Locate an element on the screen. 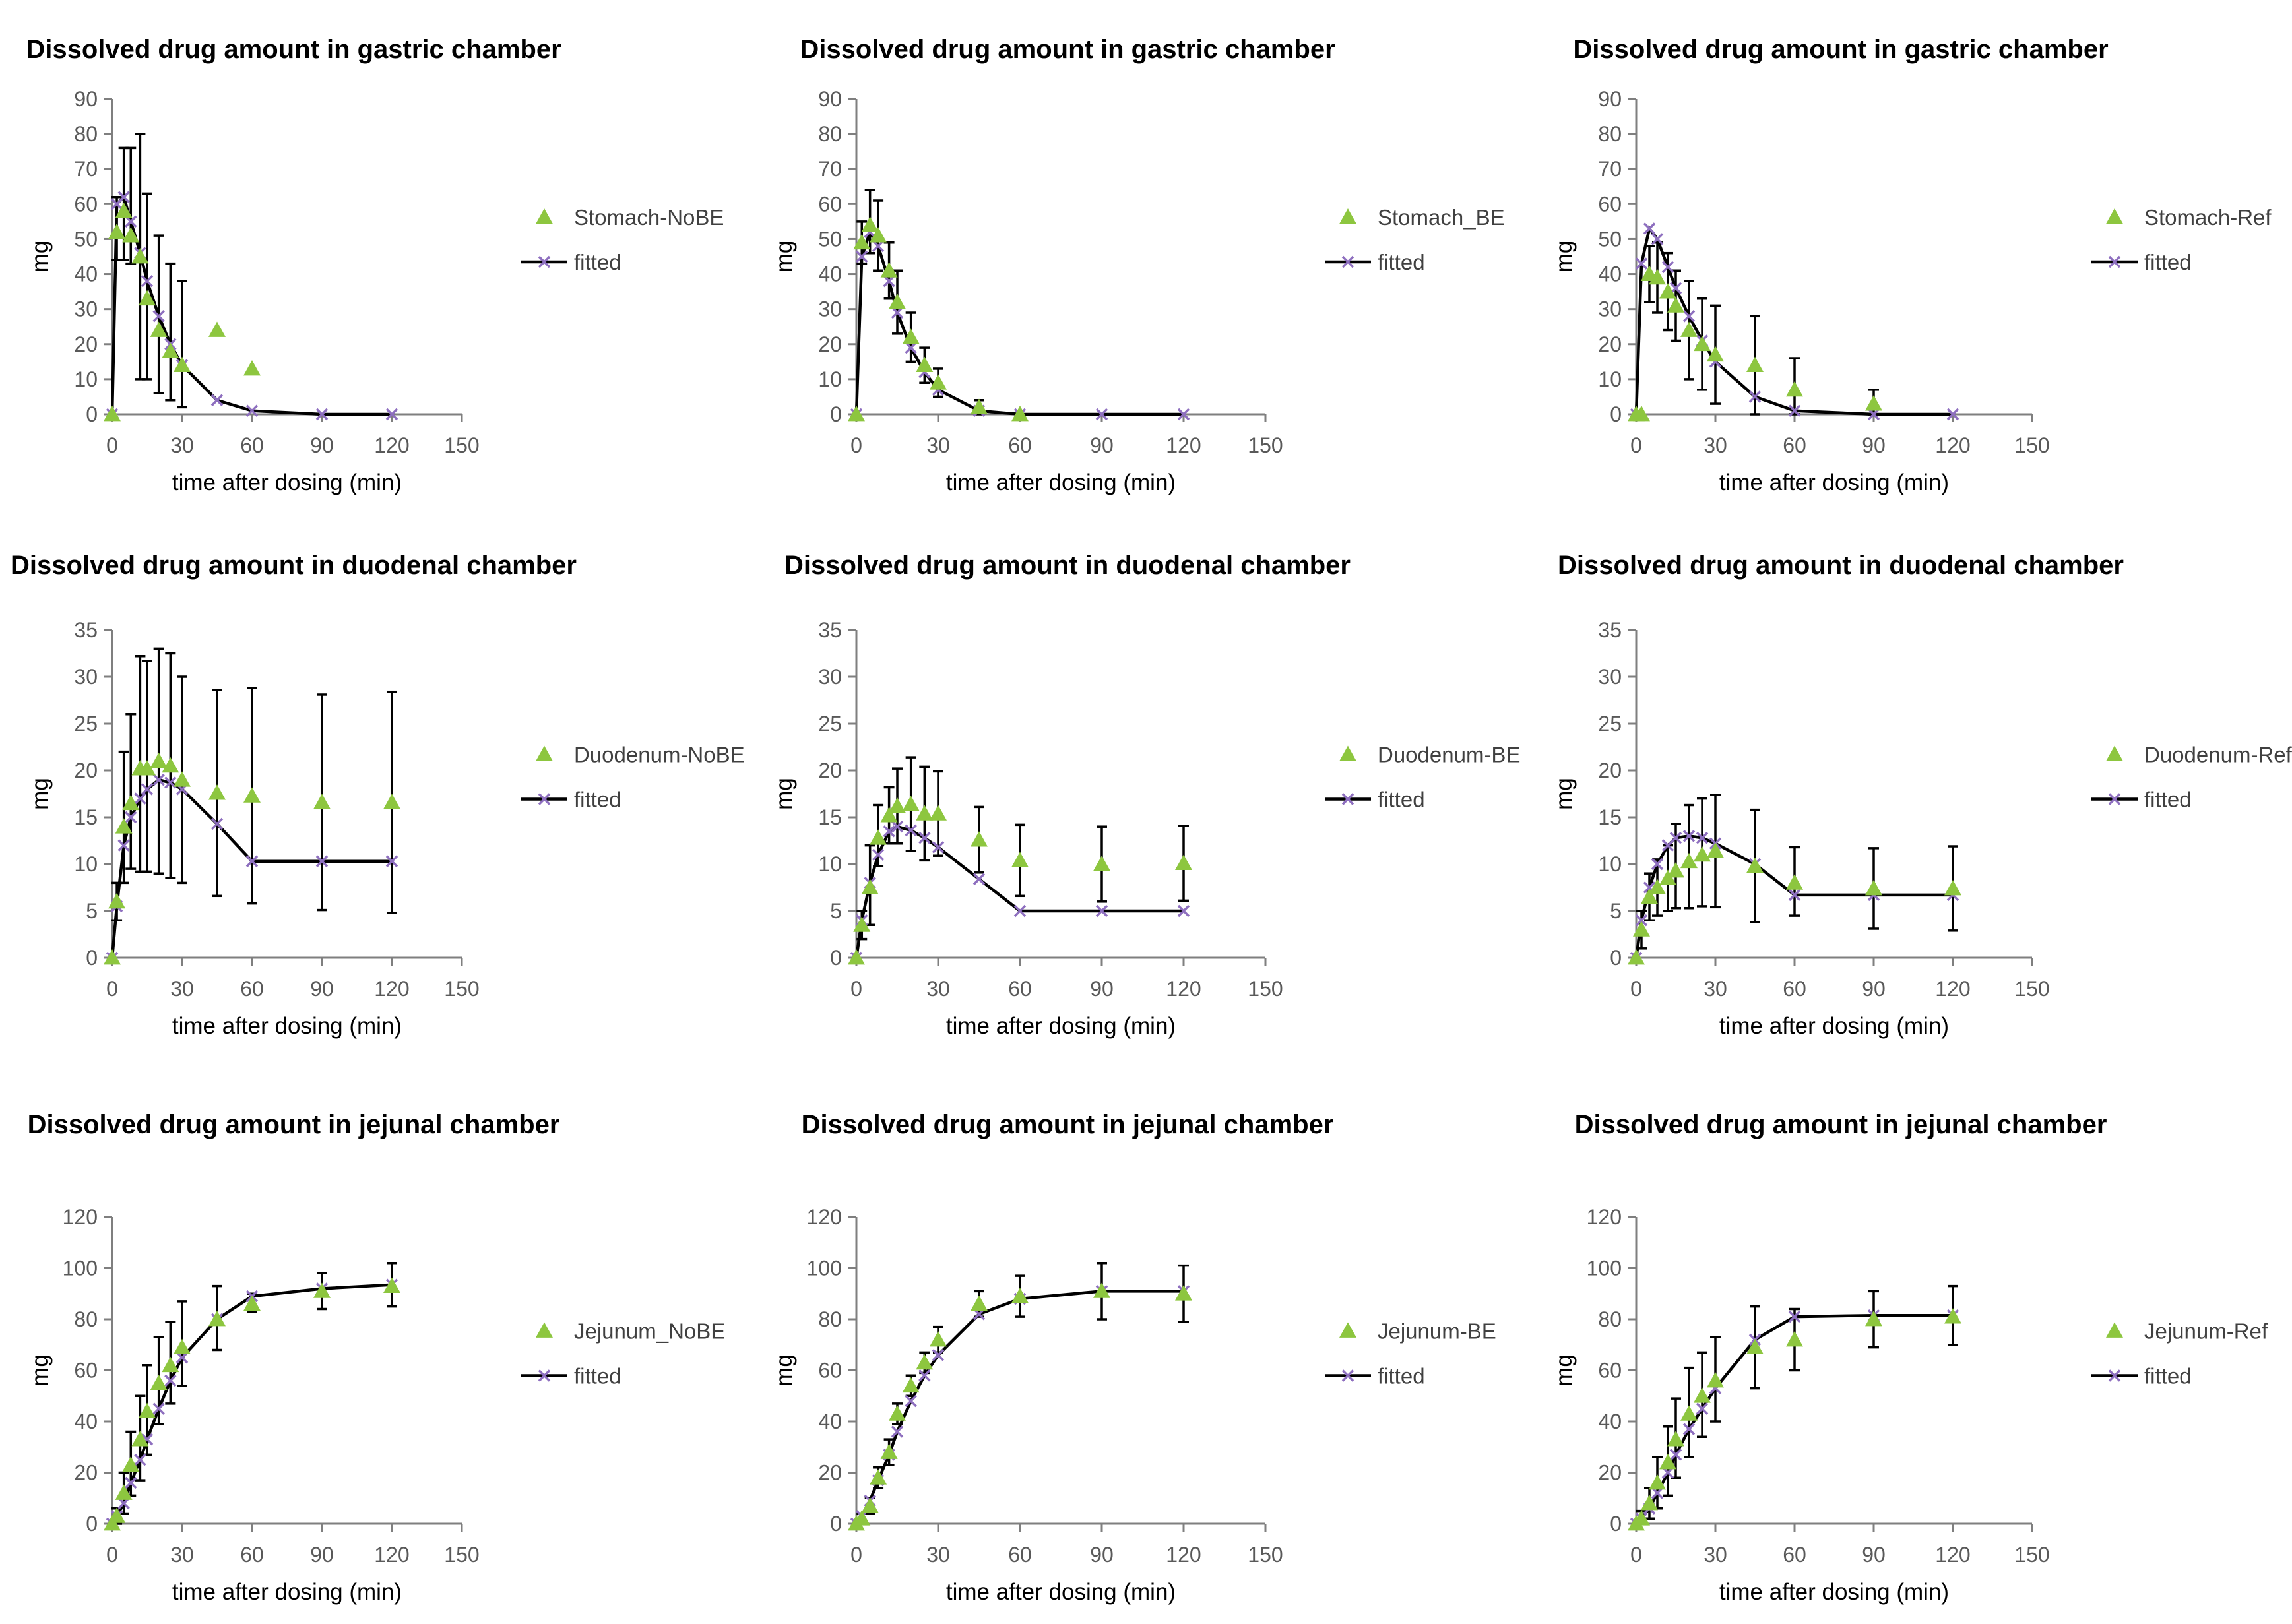 The image size is (2292, 1624). y-tick-label: 15 is located at coordinates (86, 817).